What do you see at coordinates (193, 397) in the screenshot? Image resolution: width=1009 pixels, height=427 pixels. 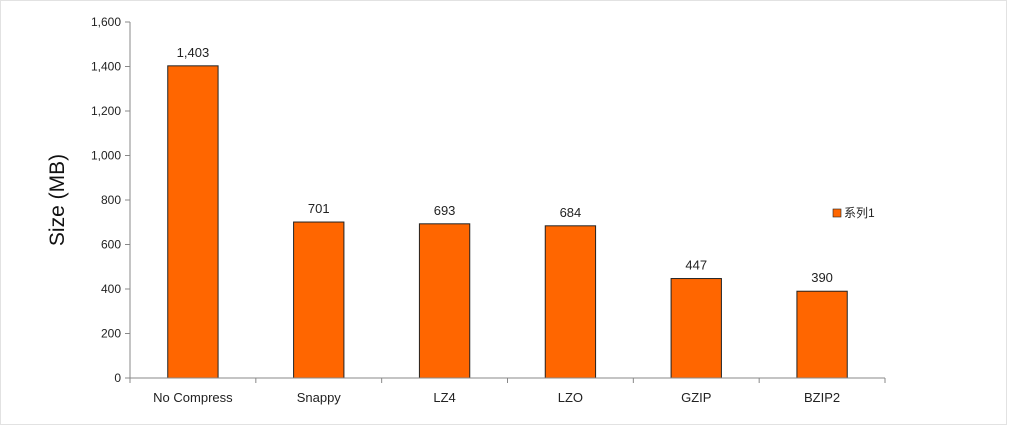 I see `x-tick-label: No Compress` at bounding box center [193, 397].